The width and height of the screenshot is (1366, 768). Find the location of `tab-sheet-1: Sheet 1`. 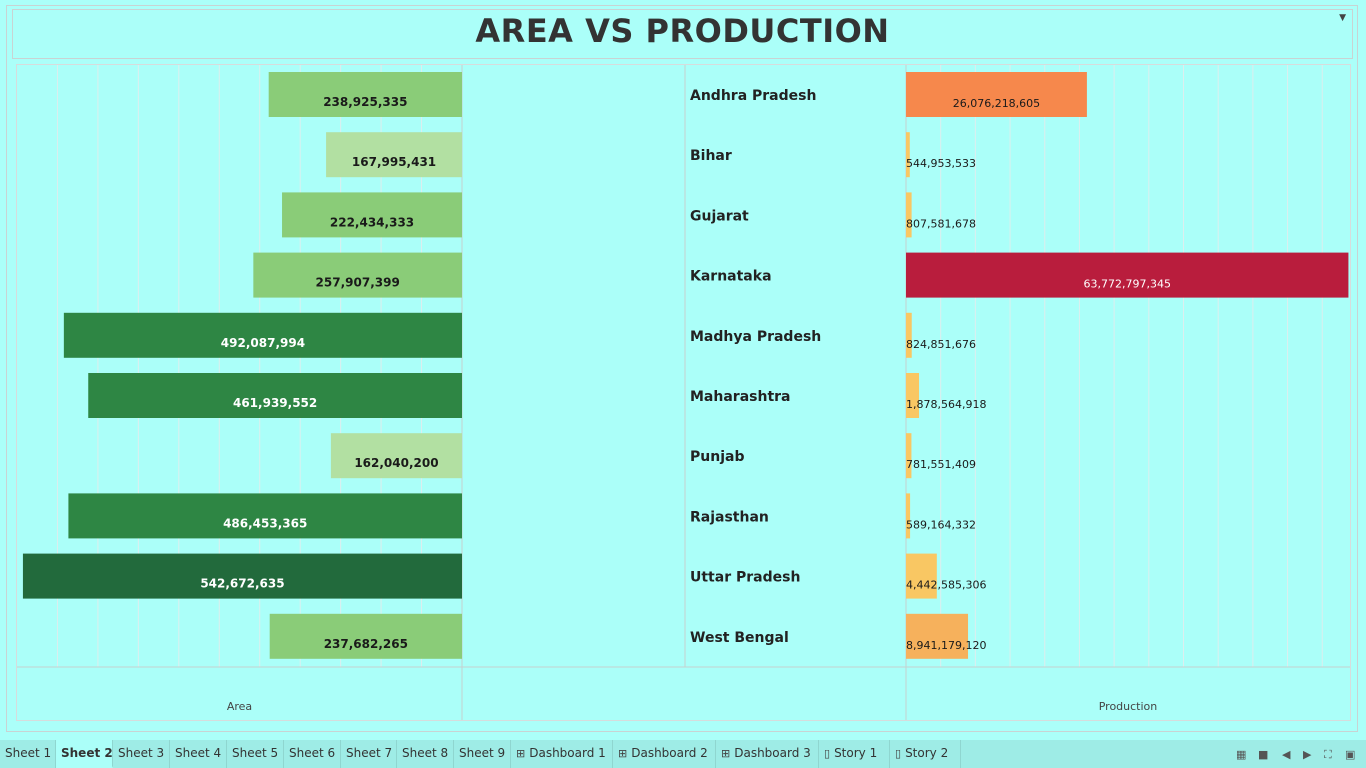

tab-sheet-1: Sheet 1 is located at coordinates (28, 754).